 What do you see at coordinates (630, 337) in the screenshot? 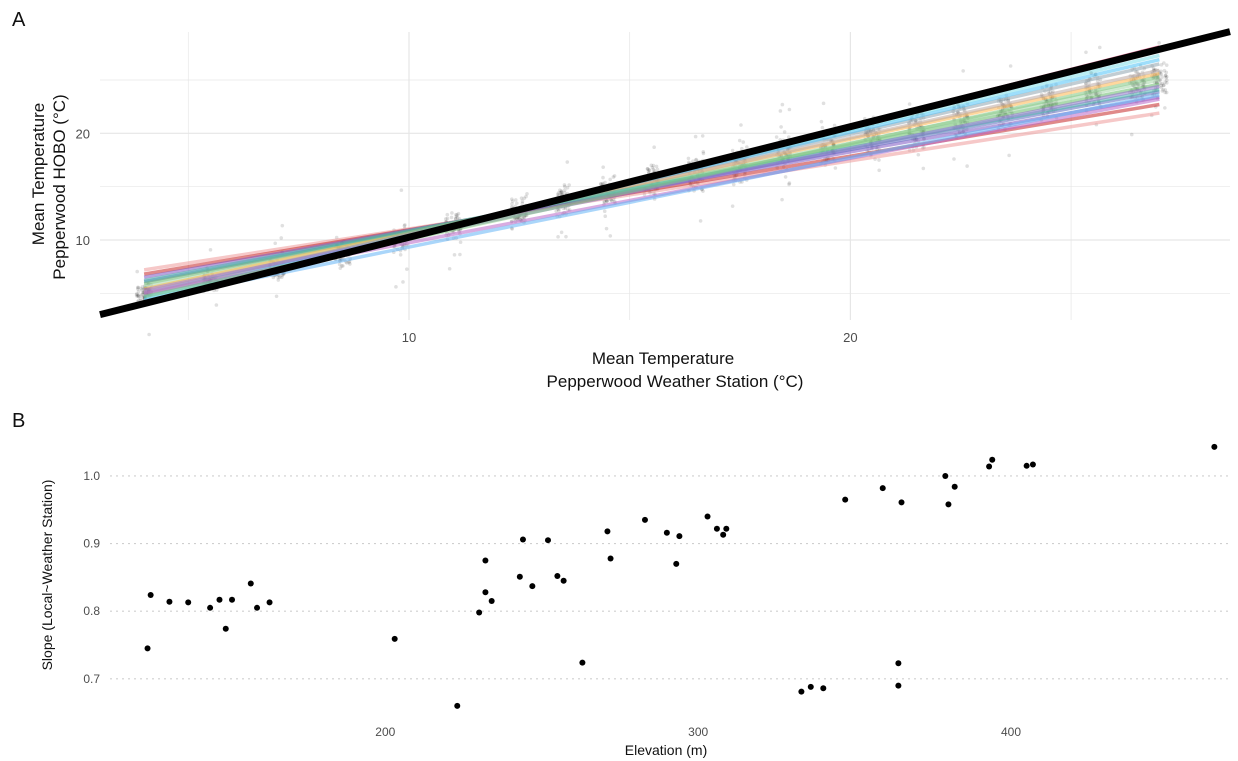
I see `x-ticks-a: 10 20` at bounding box center [630, 337].